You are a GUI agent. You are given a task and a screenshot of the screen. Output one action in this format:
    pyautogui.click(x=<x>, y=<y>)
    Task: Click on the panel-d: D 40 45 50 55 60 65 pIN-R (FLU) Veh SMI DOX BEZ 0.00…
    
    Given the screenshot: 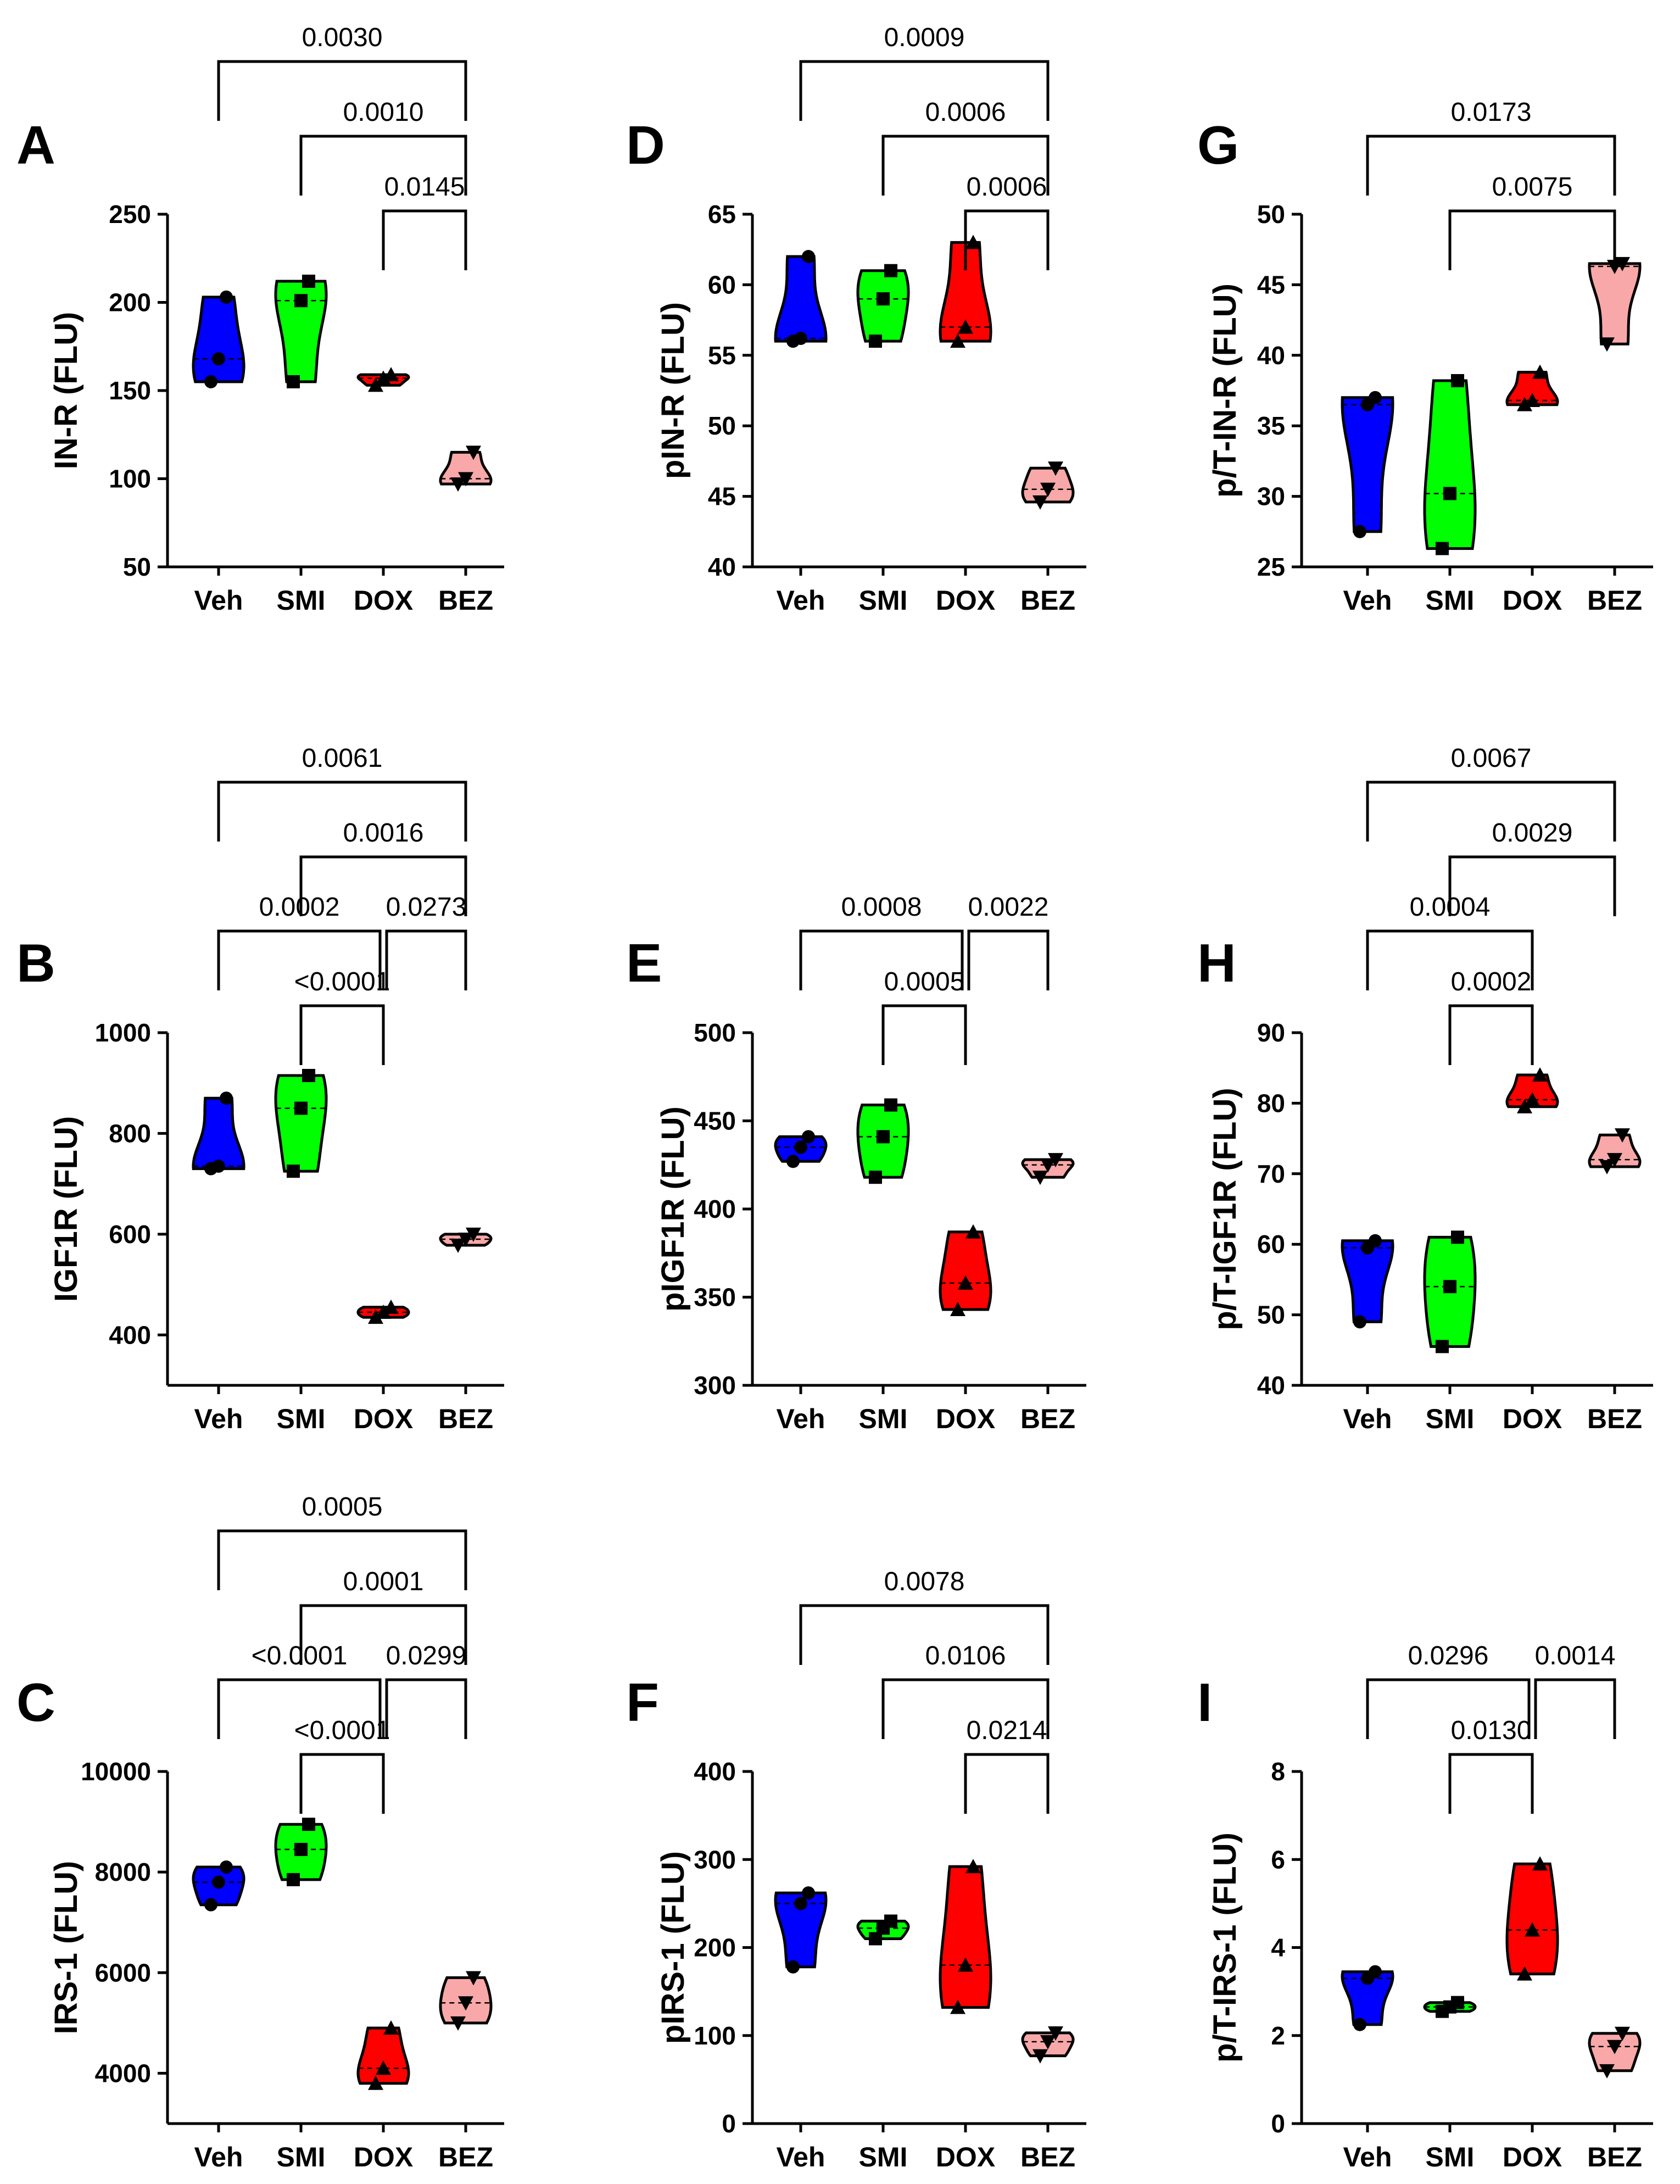 What is the action you would take?
    pyautogui.click(x=856, y=320)
    